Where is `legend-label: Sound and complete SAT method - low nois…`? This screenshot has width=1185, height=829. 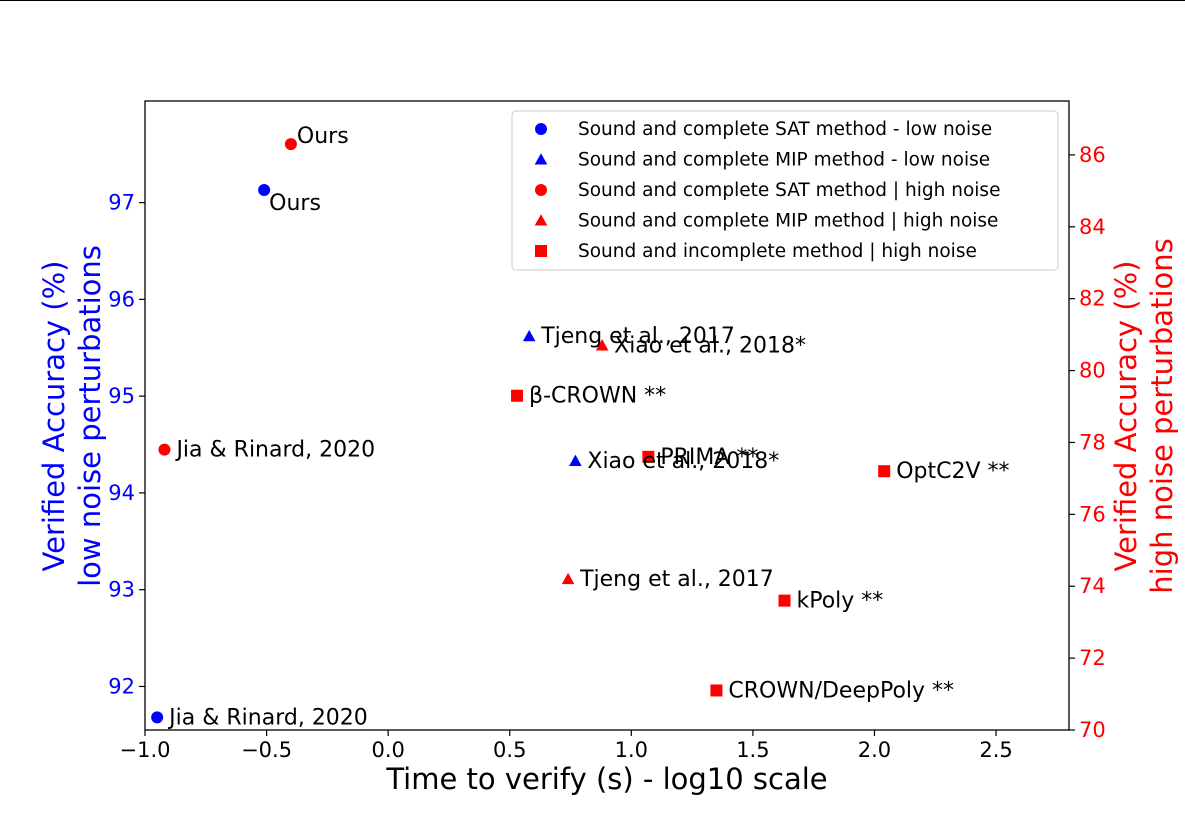 legend-label: Sound and complete SAT method - low nois… is located at coordinates (785, 129).